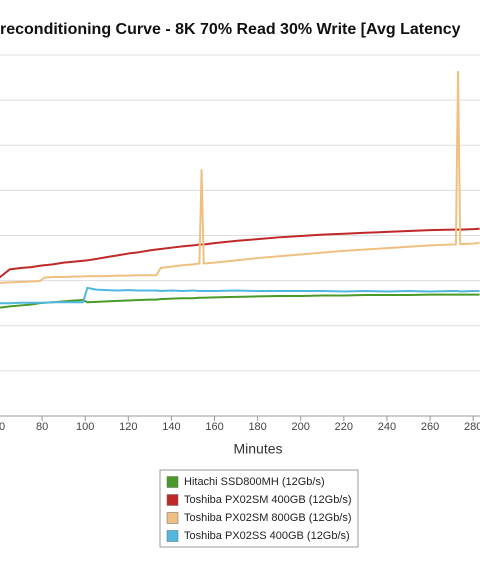 Image resolution: width=480 pixels, height=567 pixels. What do you see at coordinates (2, 427) in the screenshot?
I see `x-tick-label: 60` at bounding box center [2, 427].